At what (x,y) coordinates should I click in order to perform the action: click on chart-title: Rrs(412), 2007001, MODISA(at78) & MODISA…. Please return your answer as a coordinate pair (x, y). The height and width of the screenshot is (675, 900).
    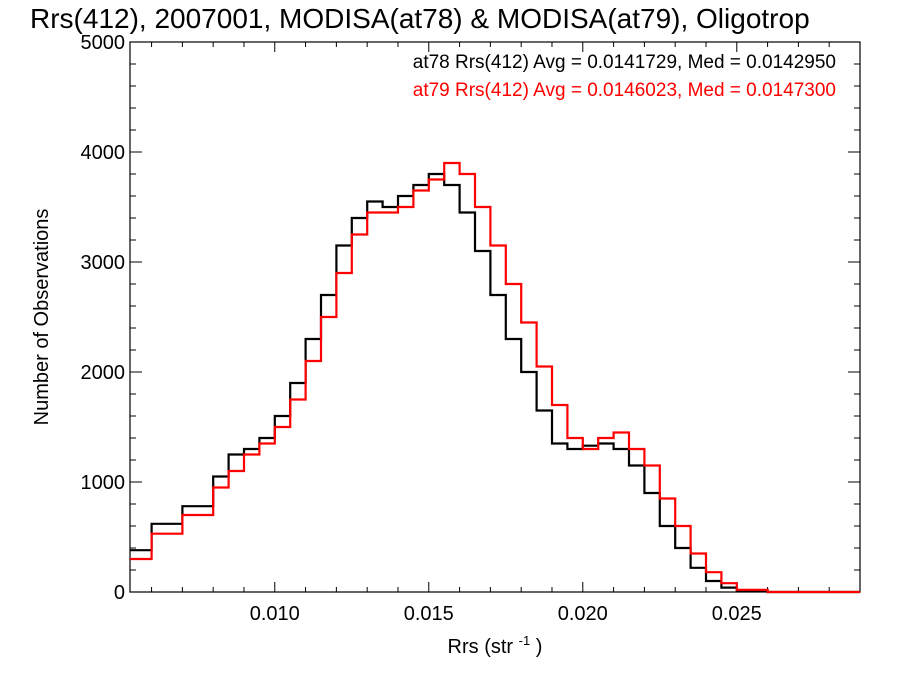
    Looking at the image, I should click on (420, 18).